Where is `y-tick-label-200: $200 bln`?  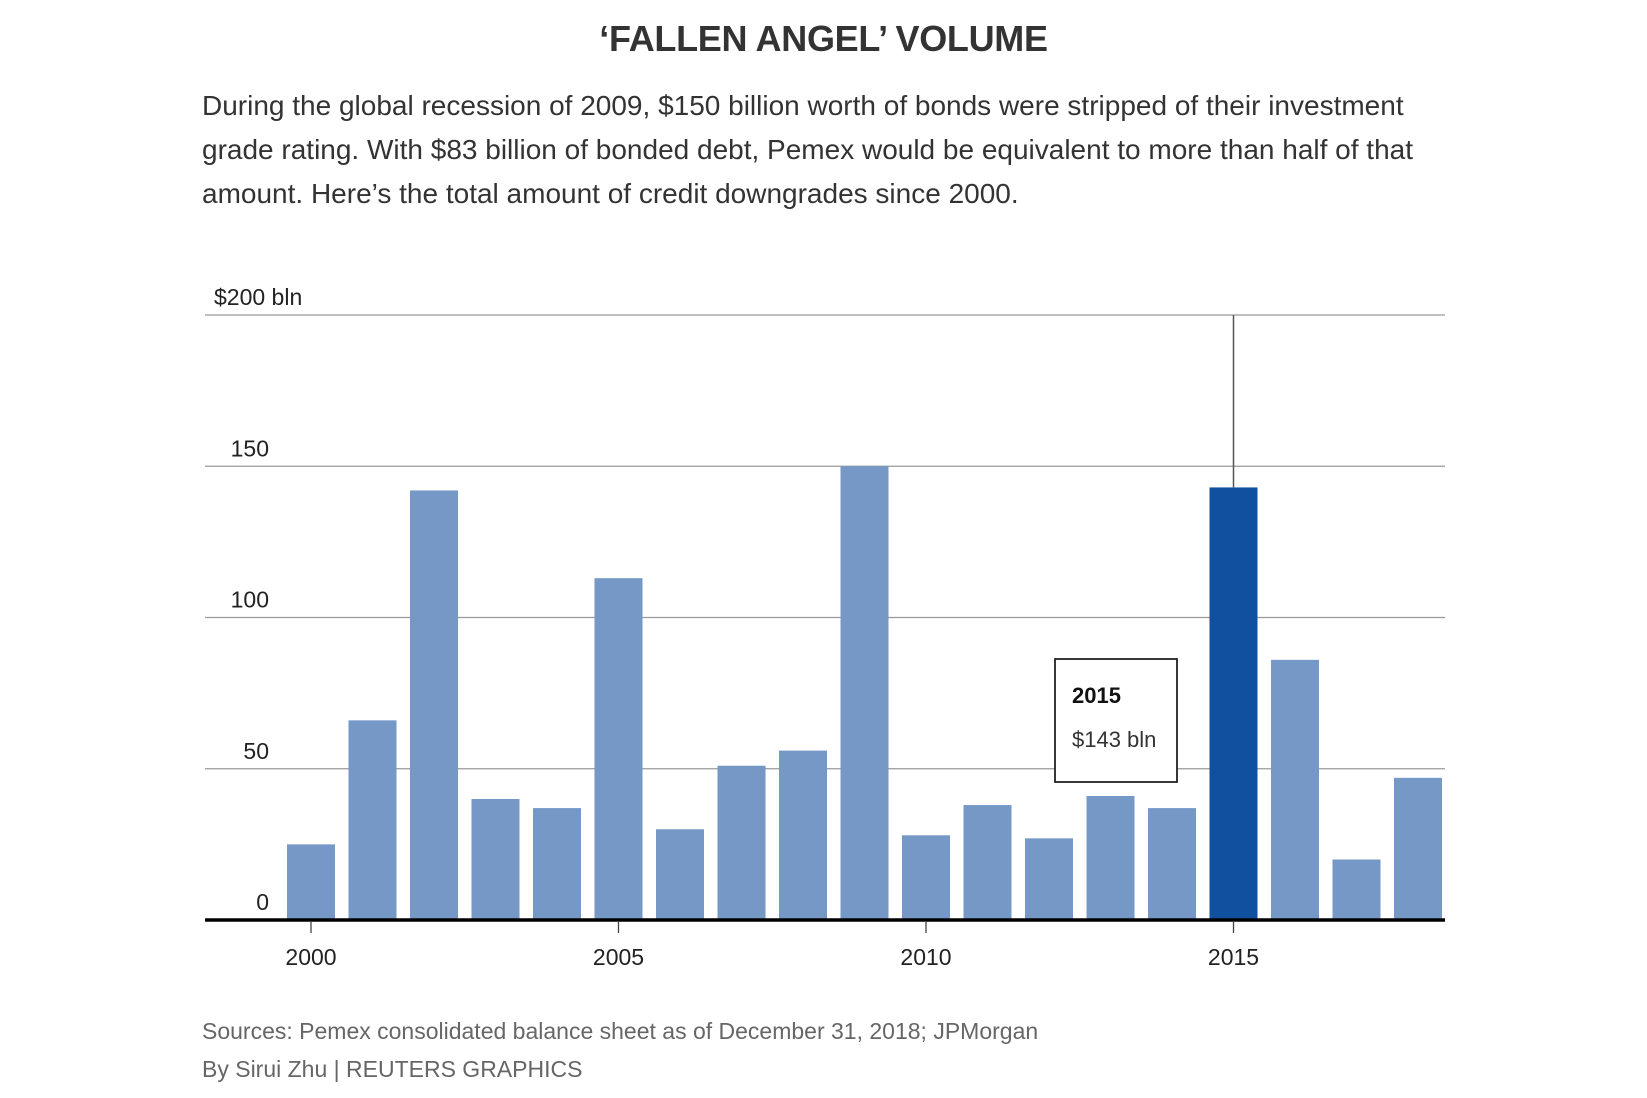
y-tick-label-200: $200 bln is located at coordinates (258, 297).